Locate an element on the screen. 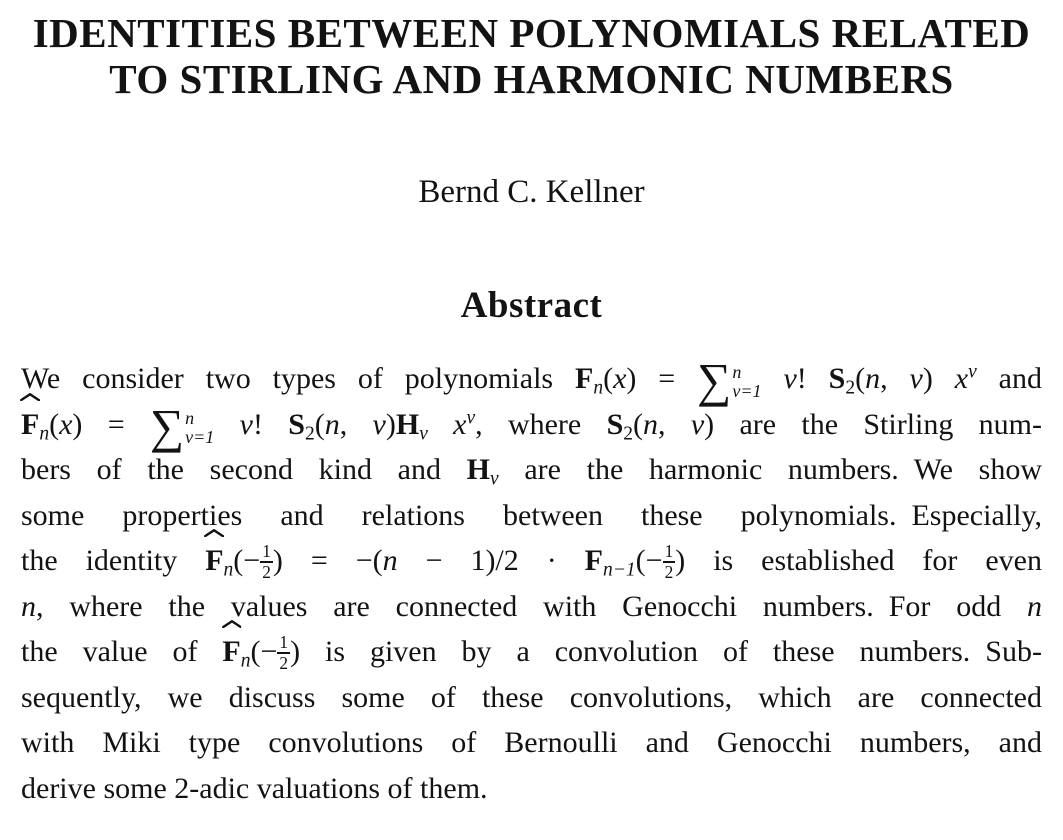  text-run: the value of is located at coordinates (122, 651).